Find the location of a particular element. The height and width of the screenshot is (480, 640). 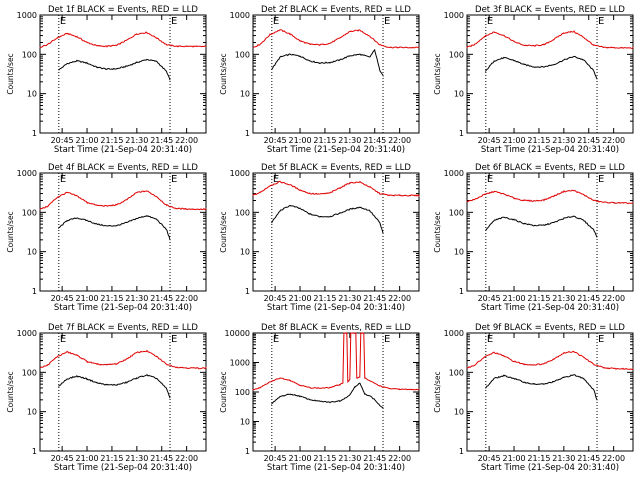

panel-3-marker-label-1: E is located at coordinates (490, 21).